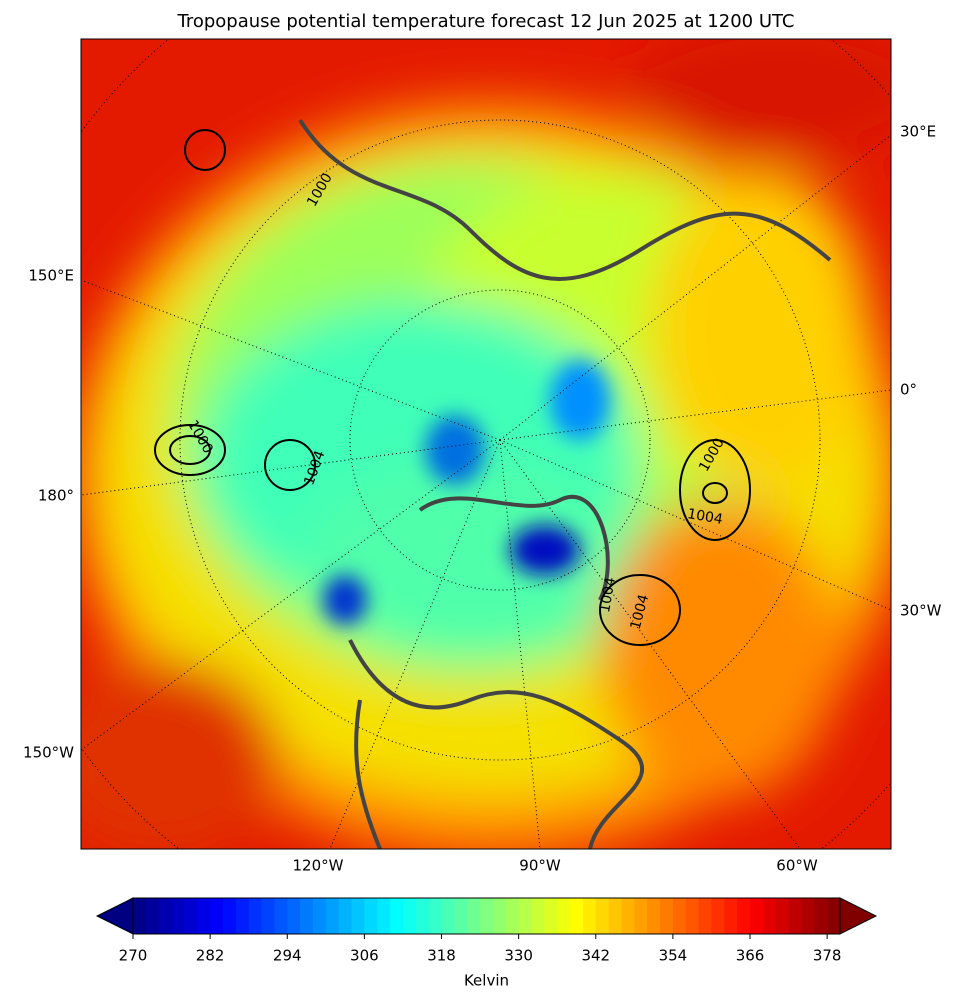 The image size is (961, 1007). What do you see at coordinates (48, 753) in the screenshot?
I see `longitude-label: 150°W` at bounding box center [48, 753].